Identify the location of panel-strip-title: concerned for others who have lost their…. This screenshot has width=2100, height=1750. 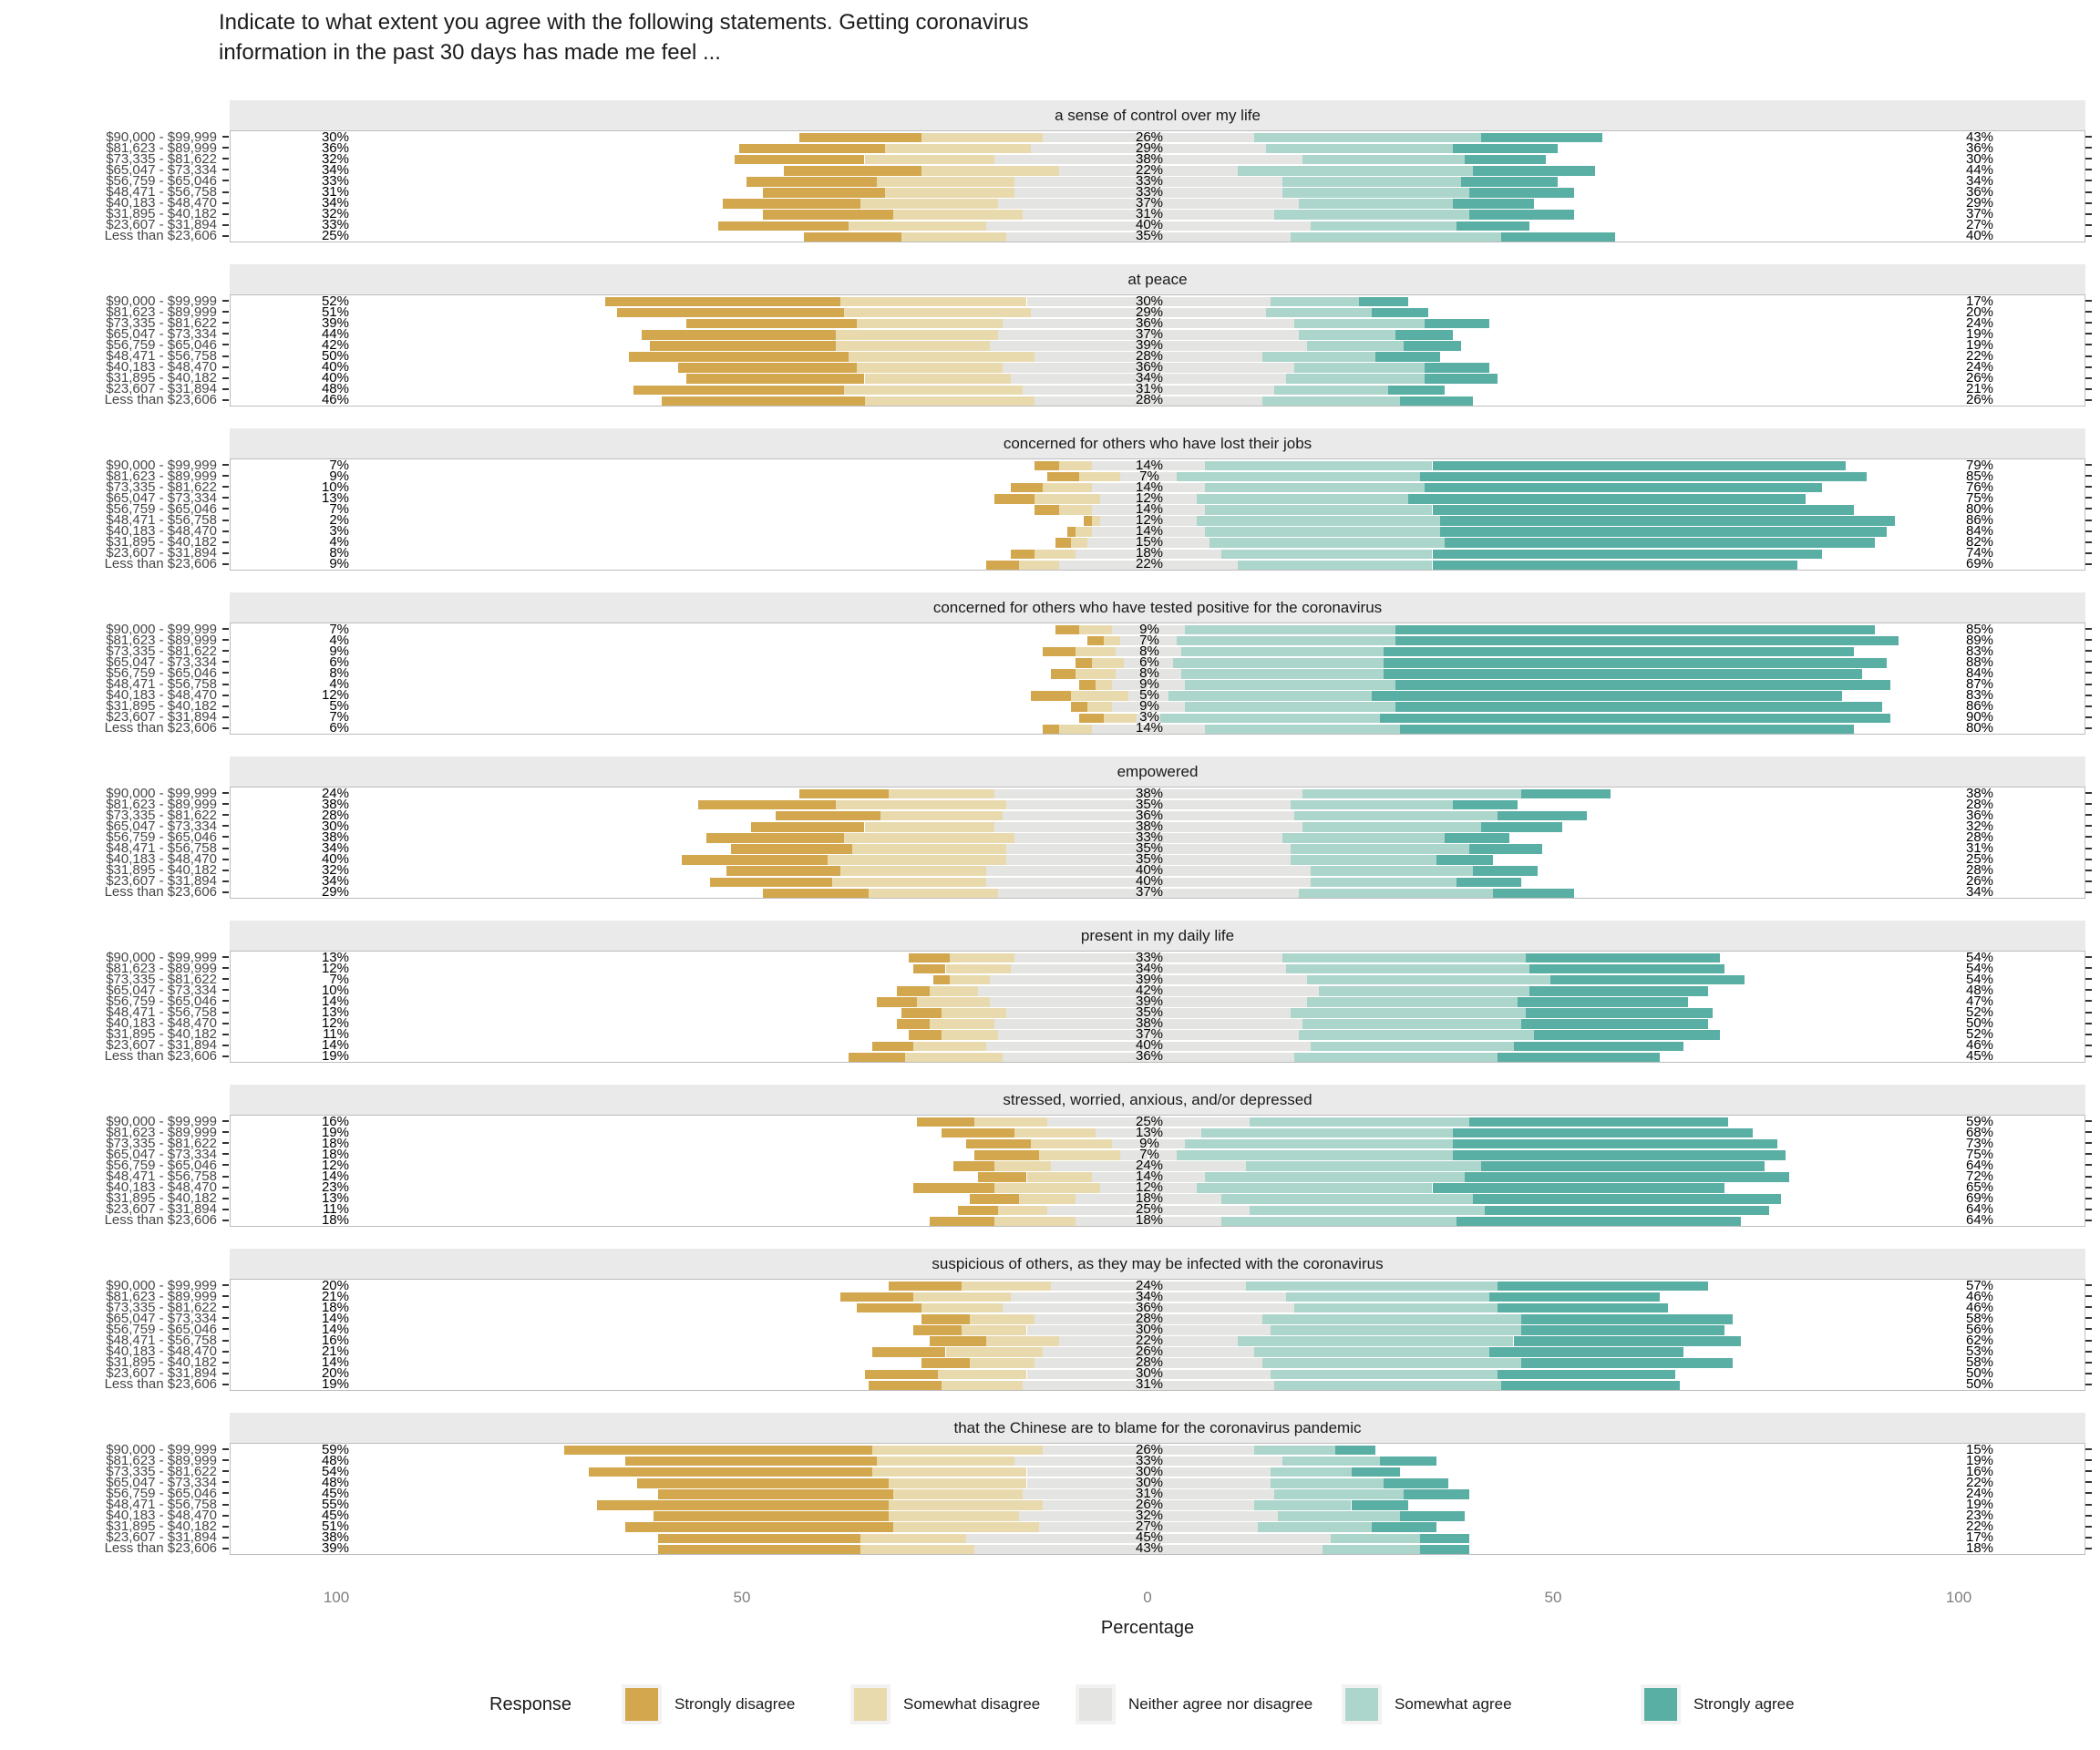
(1158, 443).